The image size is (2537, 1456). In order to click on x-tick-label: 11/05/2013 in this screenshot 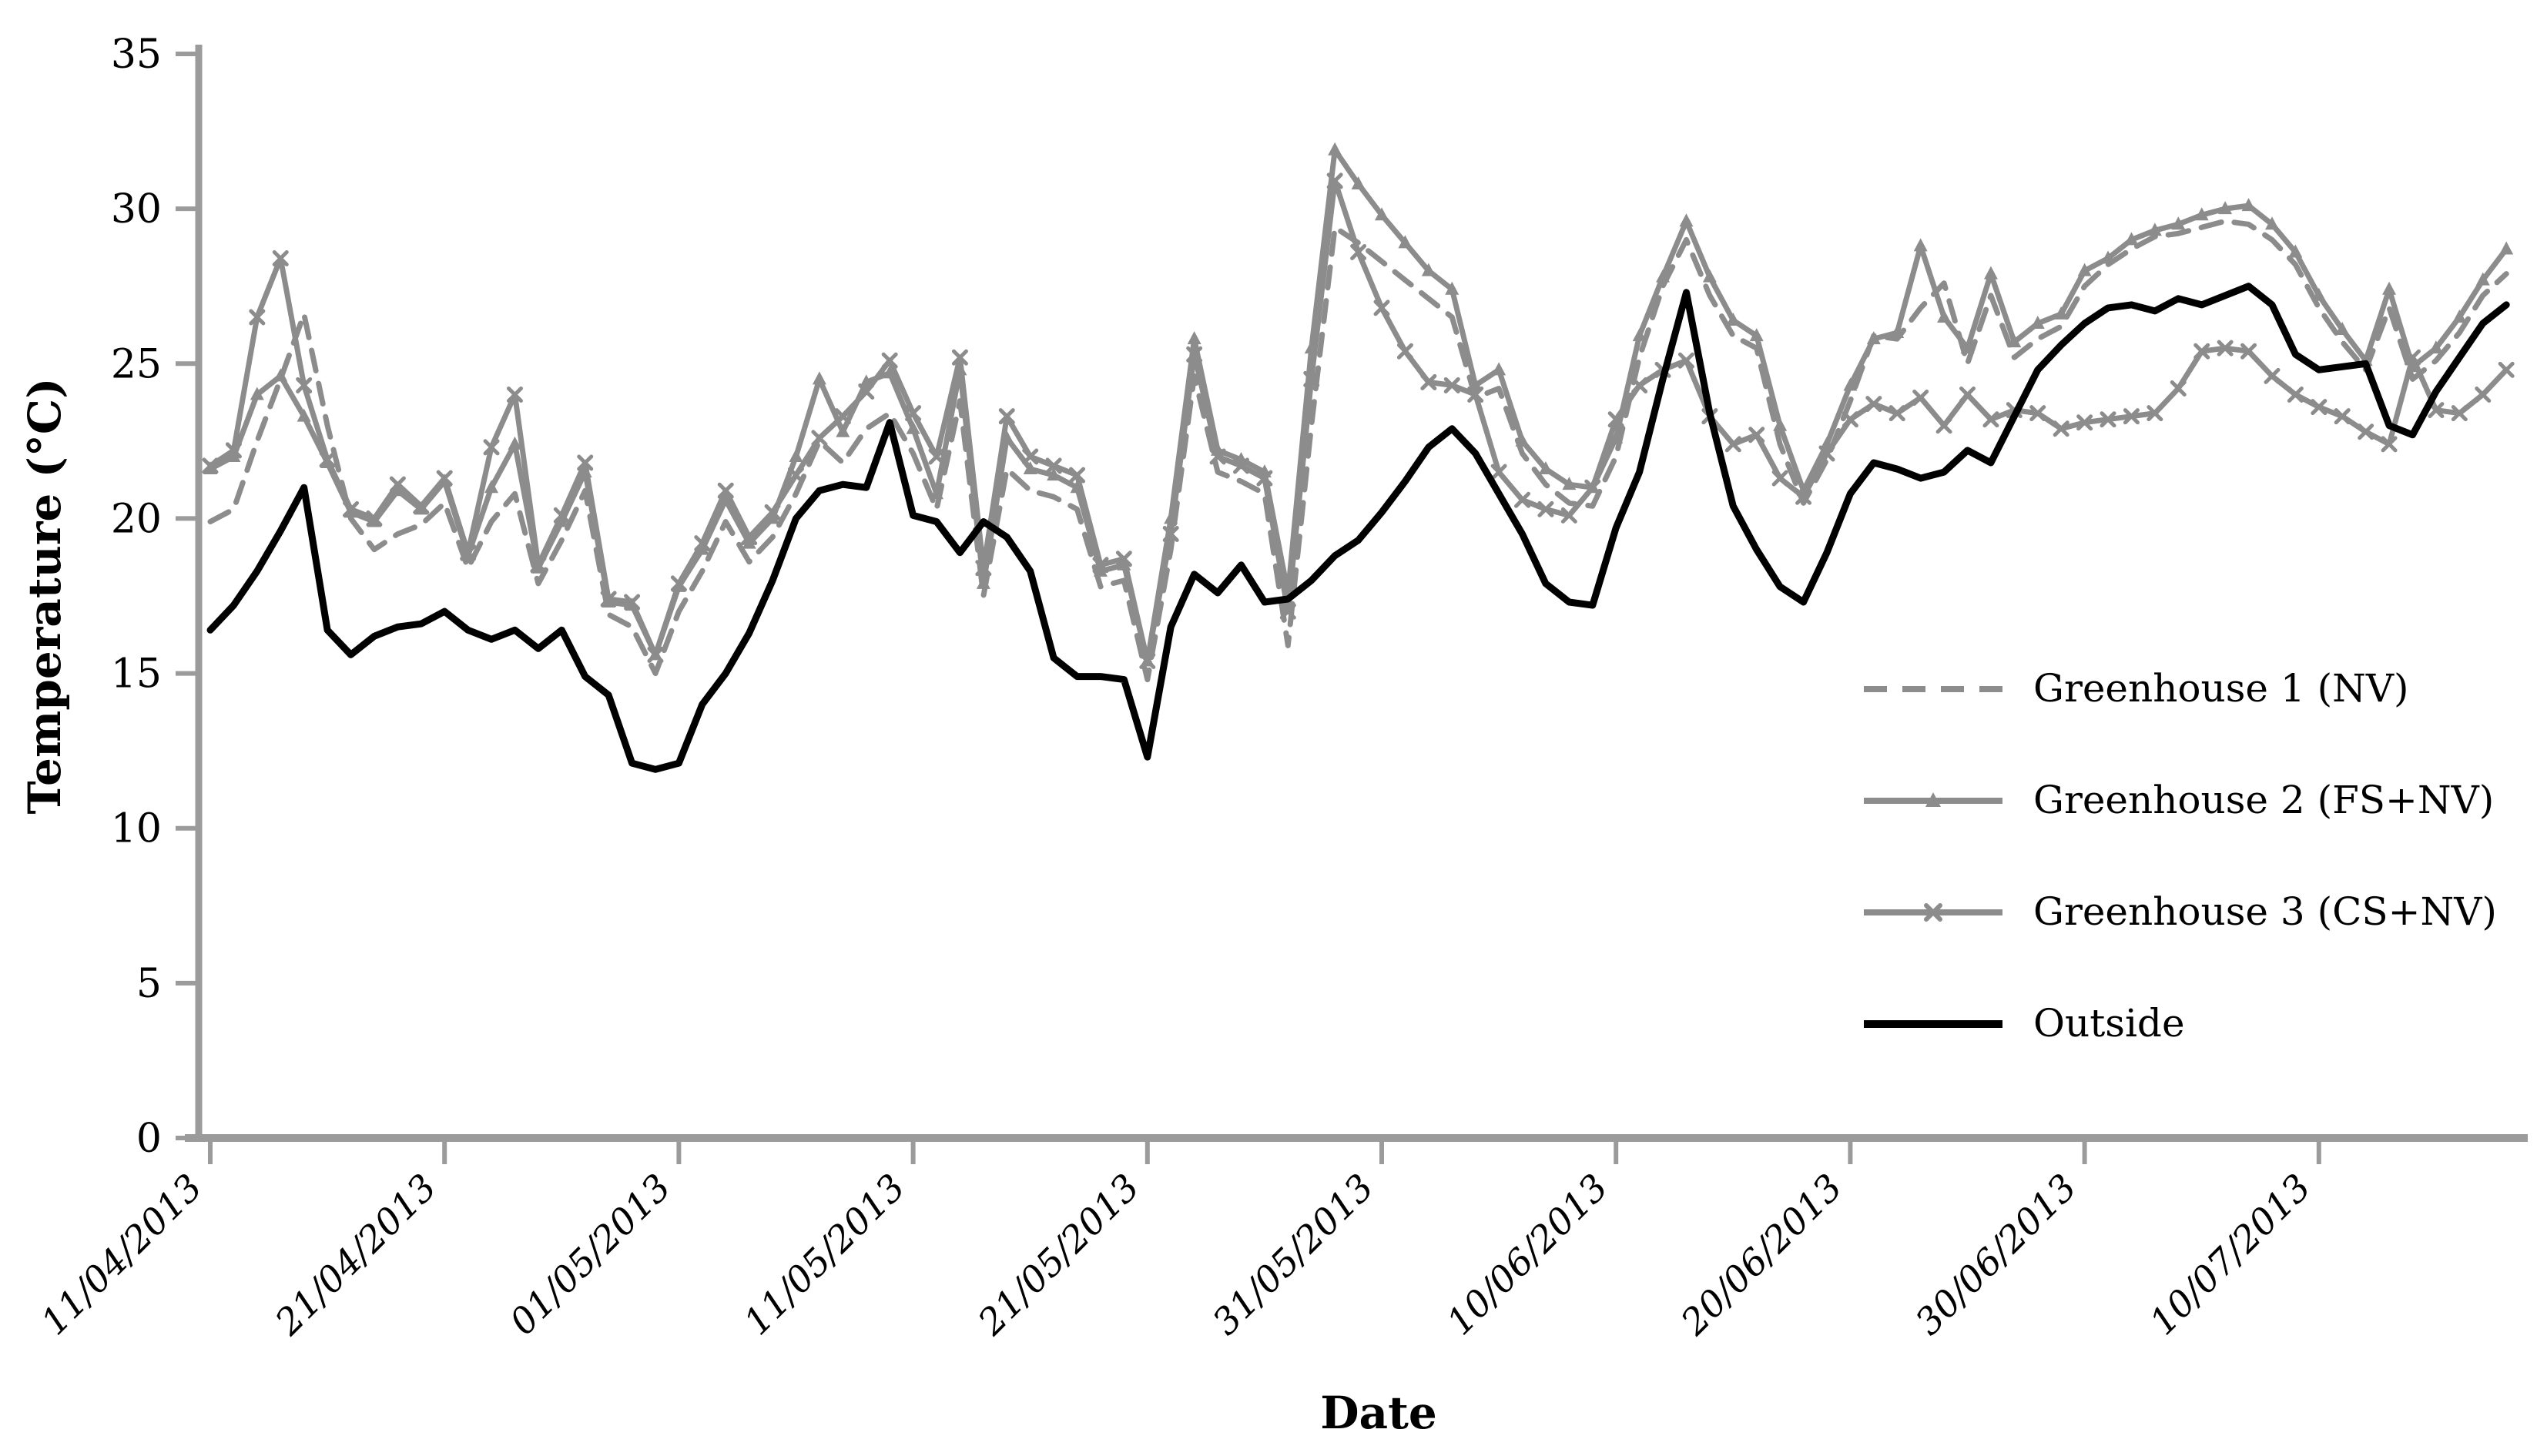, I will do `click(825, 1255)`.